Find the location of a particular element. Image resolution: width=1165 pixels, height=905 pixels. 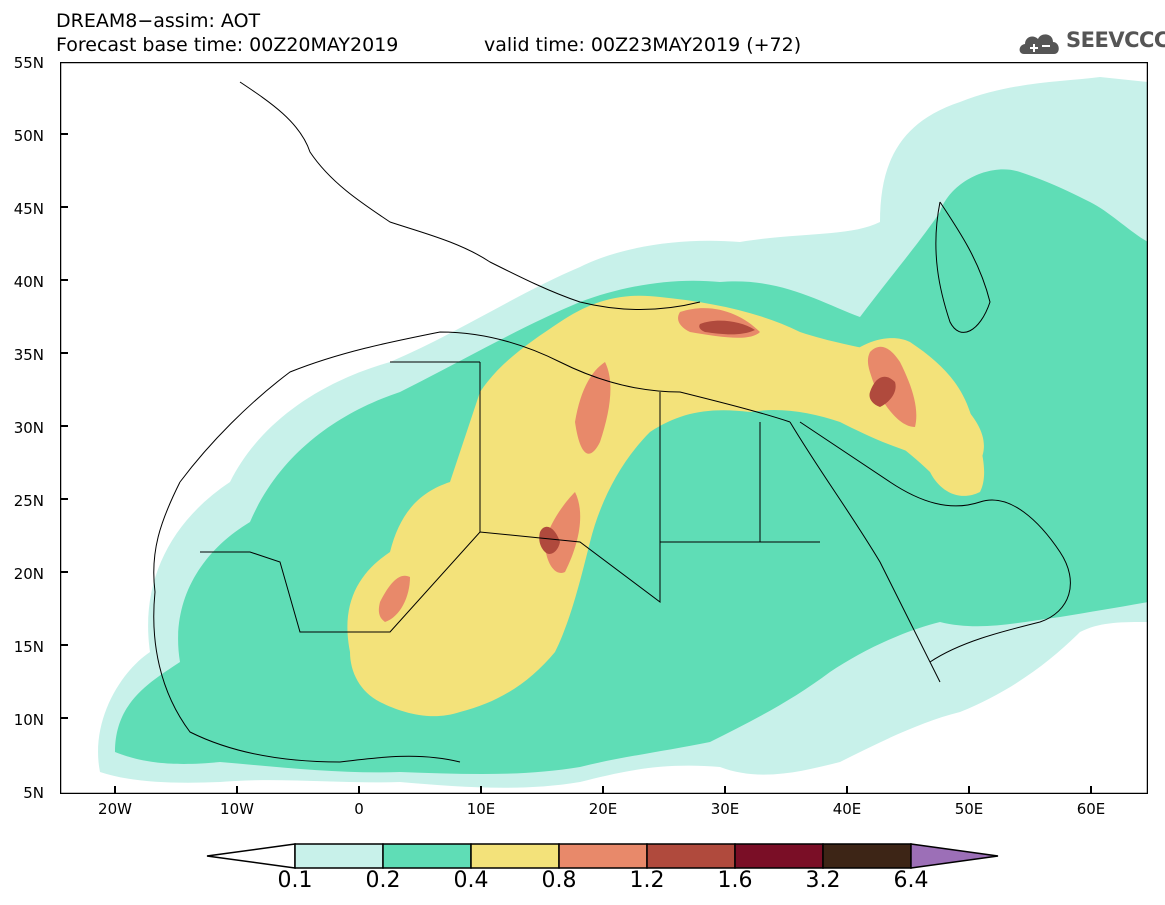

coastline-red-sea is located at coordinates (865, 552).